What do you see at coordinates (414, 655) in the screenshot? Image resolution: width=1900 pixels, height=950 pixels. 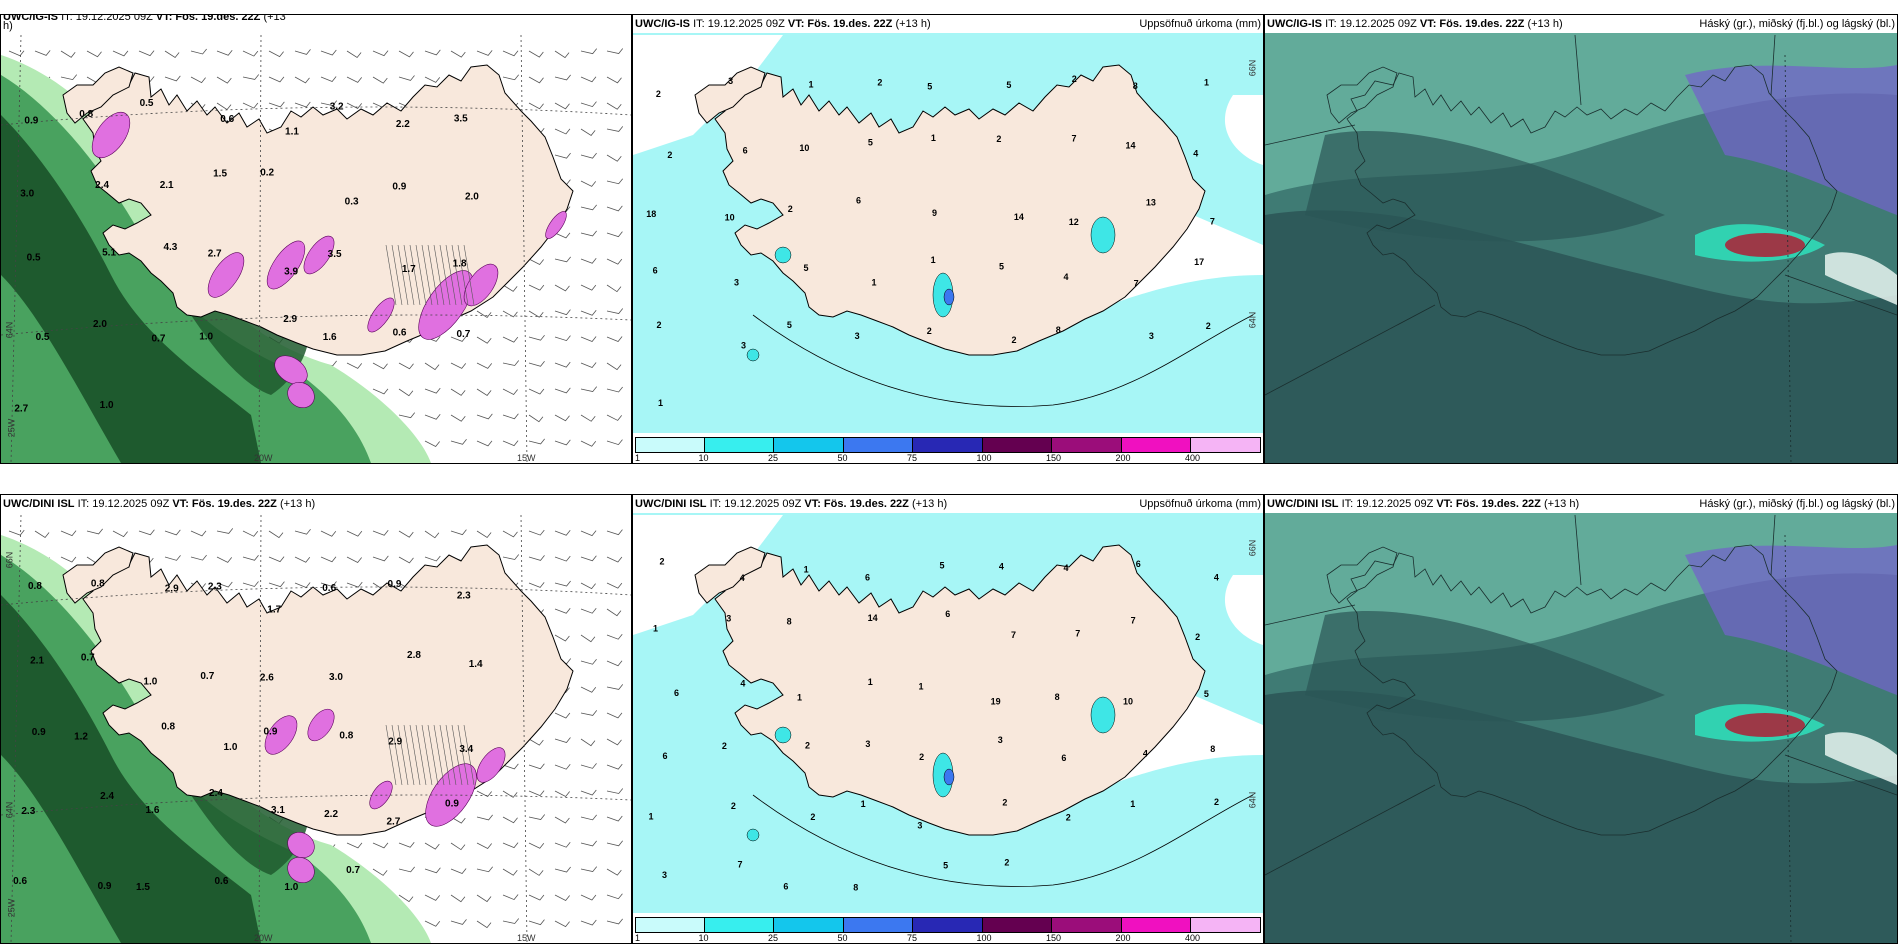 I see `snowfall-value: 2.8` at bounding box center [414, 655].